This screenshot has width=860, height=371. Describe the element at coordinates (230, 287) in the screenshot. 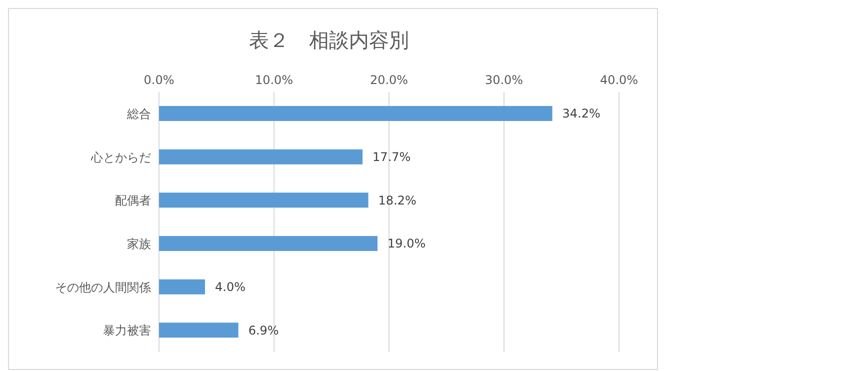

I see `data-label: 4.0%` at that location.